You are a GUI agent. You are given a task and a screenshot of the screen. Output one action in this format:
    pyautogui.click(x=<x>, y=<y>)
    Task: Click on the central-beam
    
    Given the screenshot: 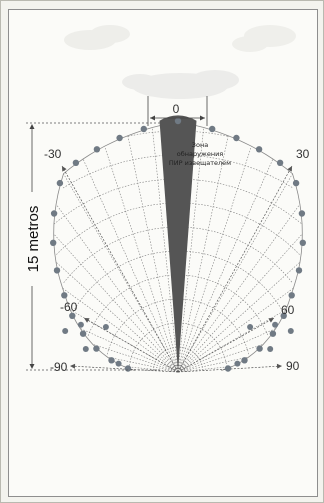 What is the action you would take?
    pyautogui.click(x=178, y=243)
    